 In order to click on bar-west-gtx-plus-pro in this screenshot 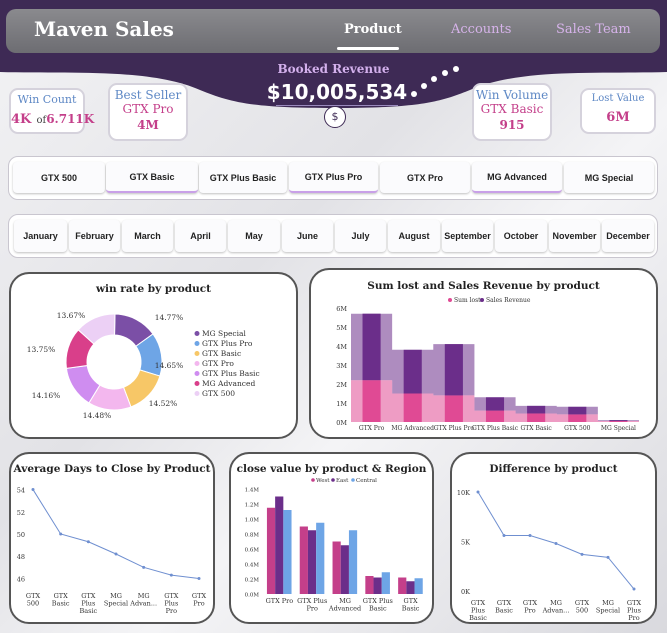, I will do `click(303, 560)`.